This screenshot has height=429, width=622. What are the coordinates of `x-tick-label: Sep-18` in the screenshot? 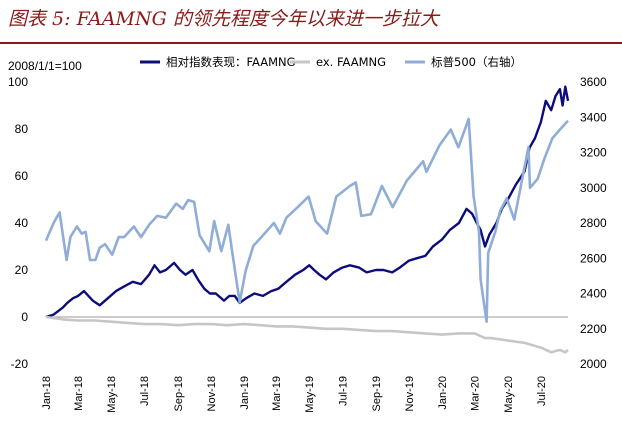 It's located at (179, 393).